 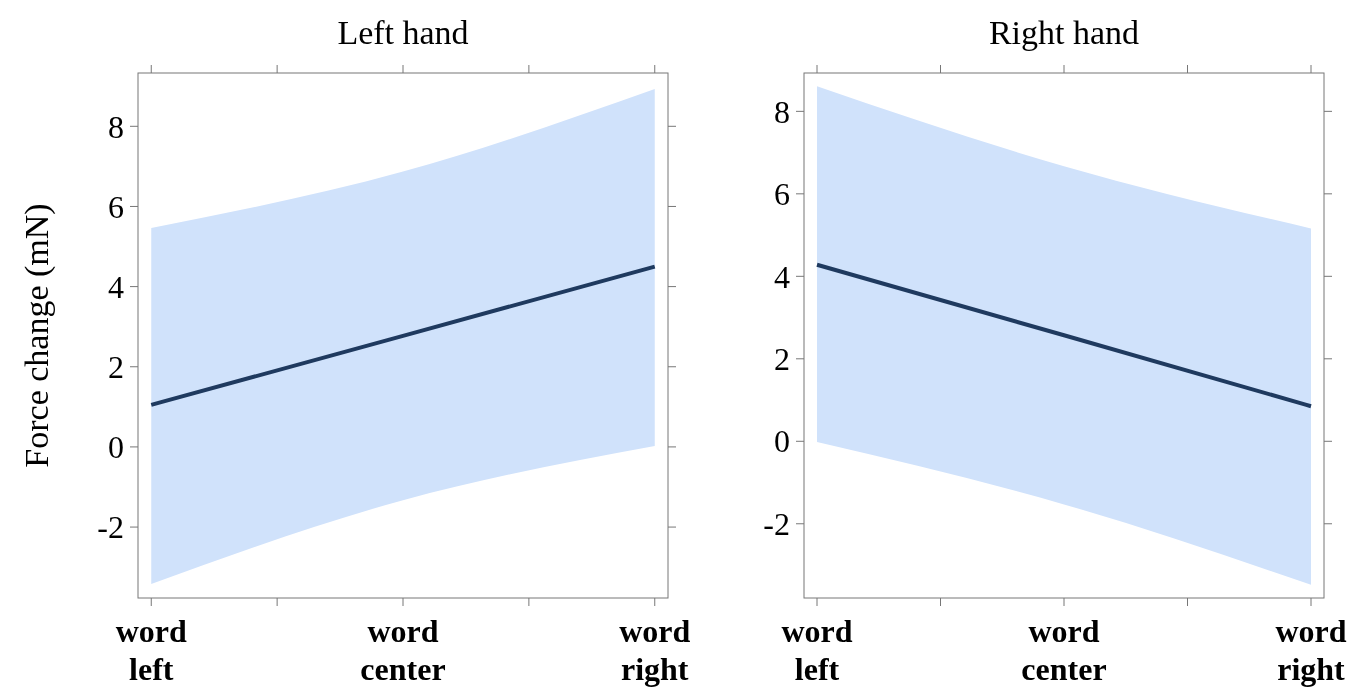 What do you see at coordinates (1064, 32) in the screenshot?
I see `chart-title: Right hand` at bounding box center [1064, 32].